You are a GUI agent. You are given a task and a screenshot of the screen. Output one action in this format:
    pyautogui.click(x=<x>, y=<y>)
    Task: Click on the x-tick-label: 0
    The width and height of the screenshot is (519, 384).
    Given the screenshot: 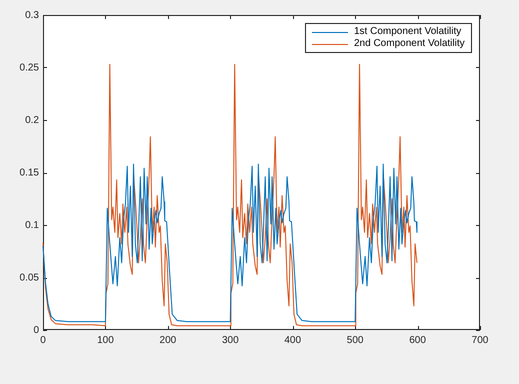 What is the action you would take?
    pyautogui.click(x=43, y=340)
    